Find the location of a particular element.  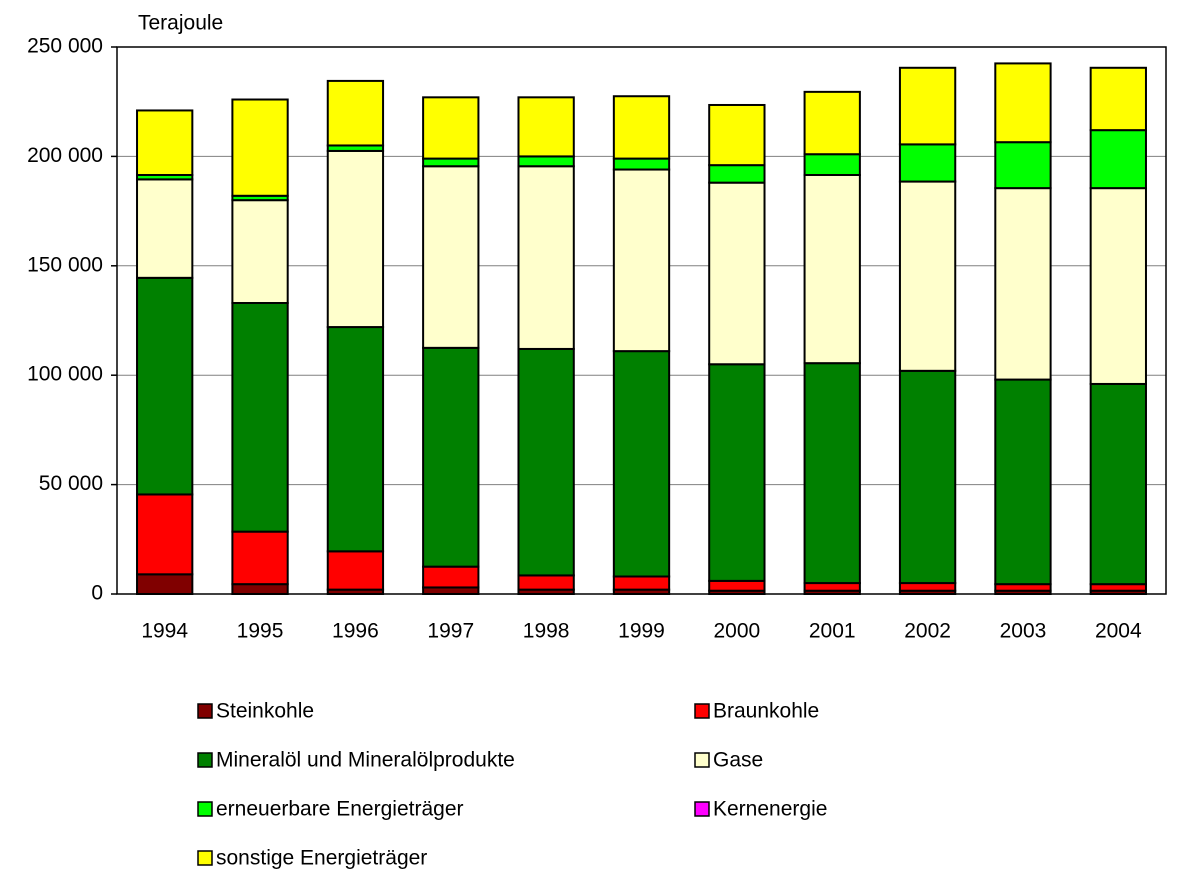

y-tick-label: 50 000 is located at coordinates (71, 483).